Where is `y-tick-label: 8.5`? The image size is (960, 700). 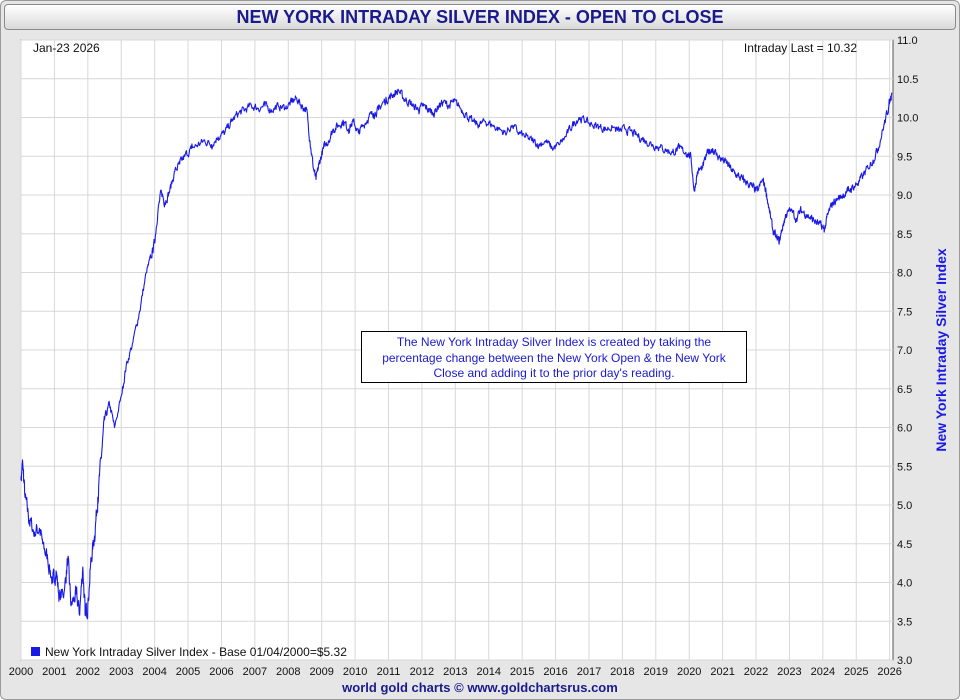
y-tick-label: 8.5 is located at coordinates (904, 235).